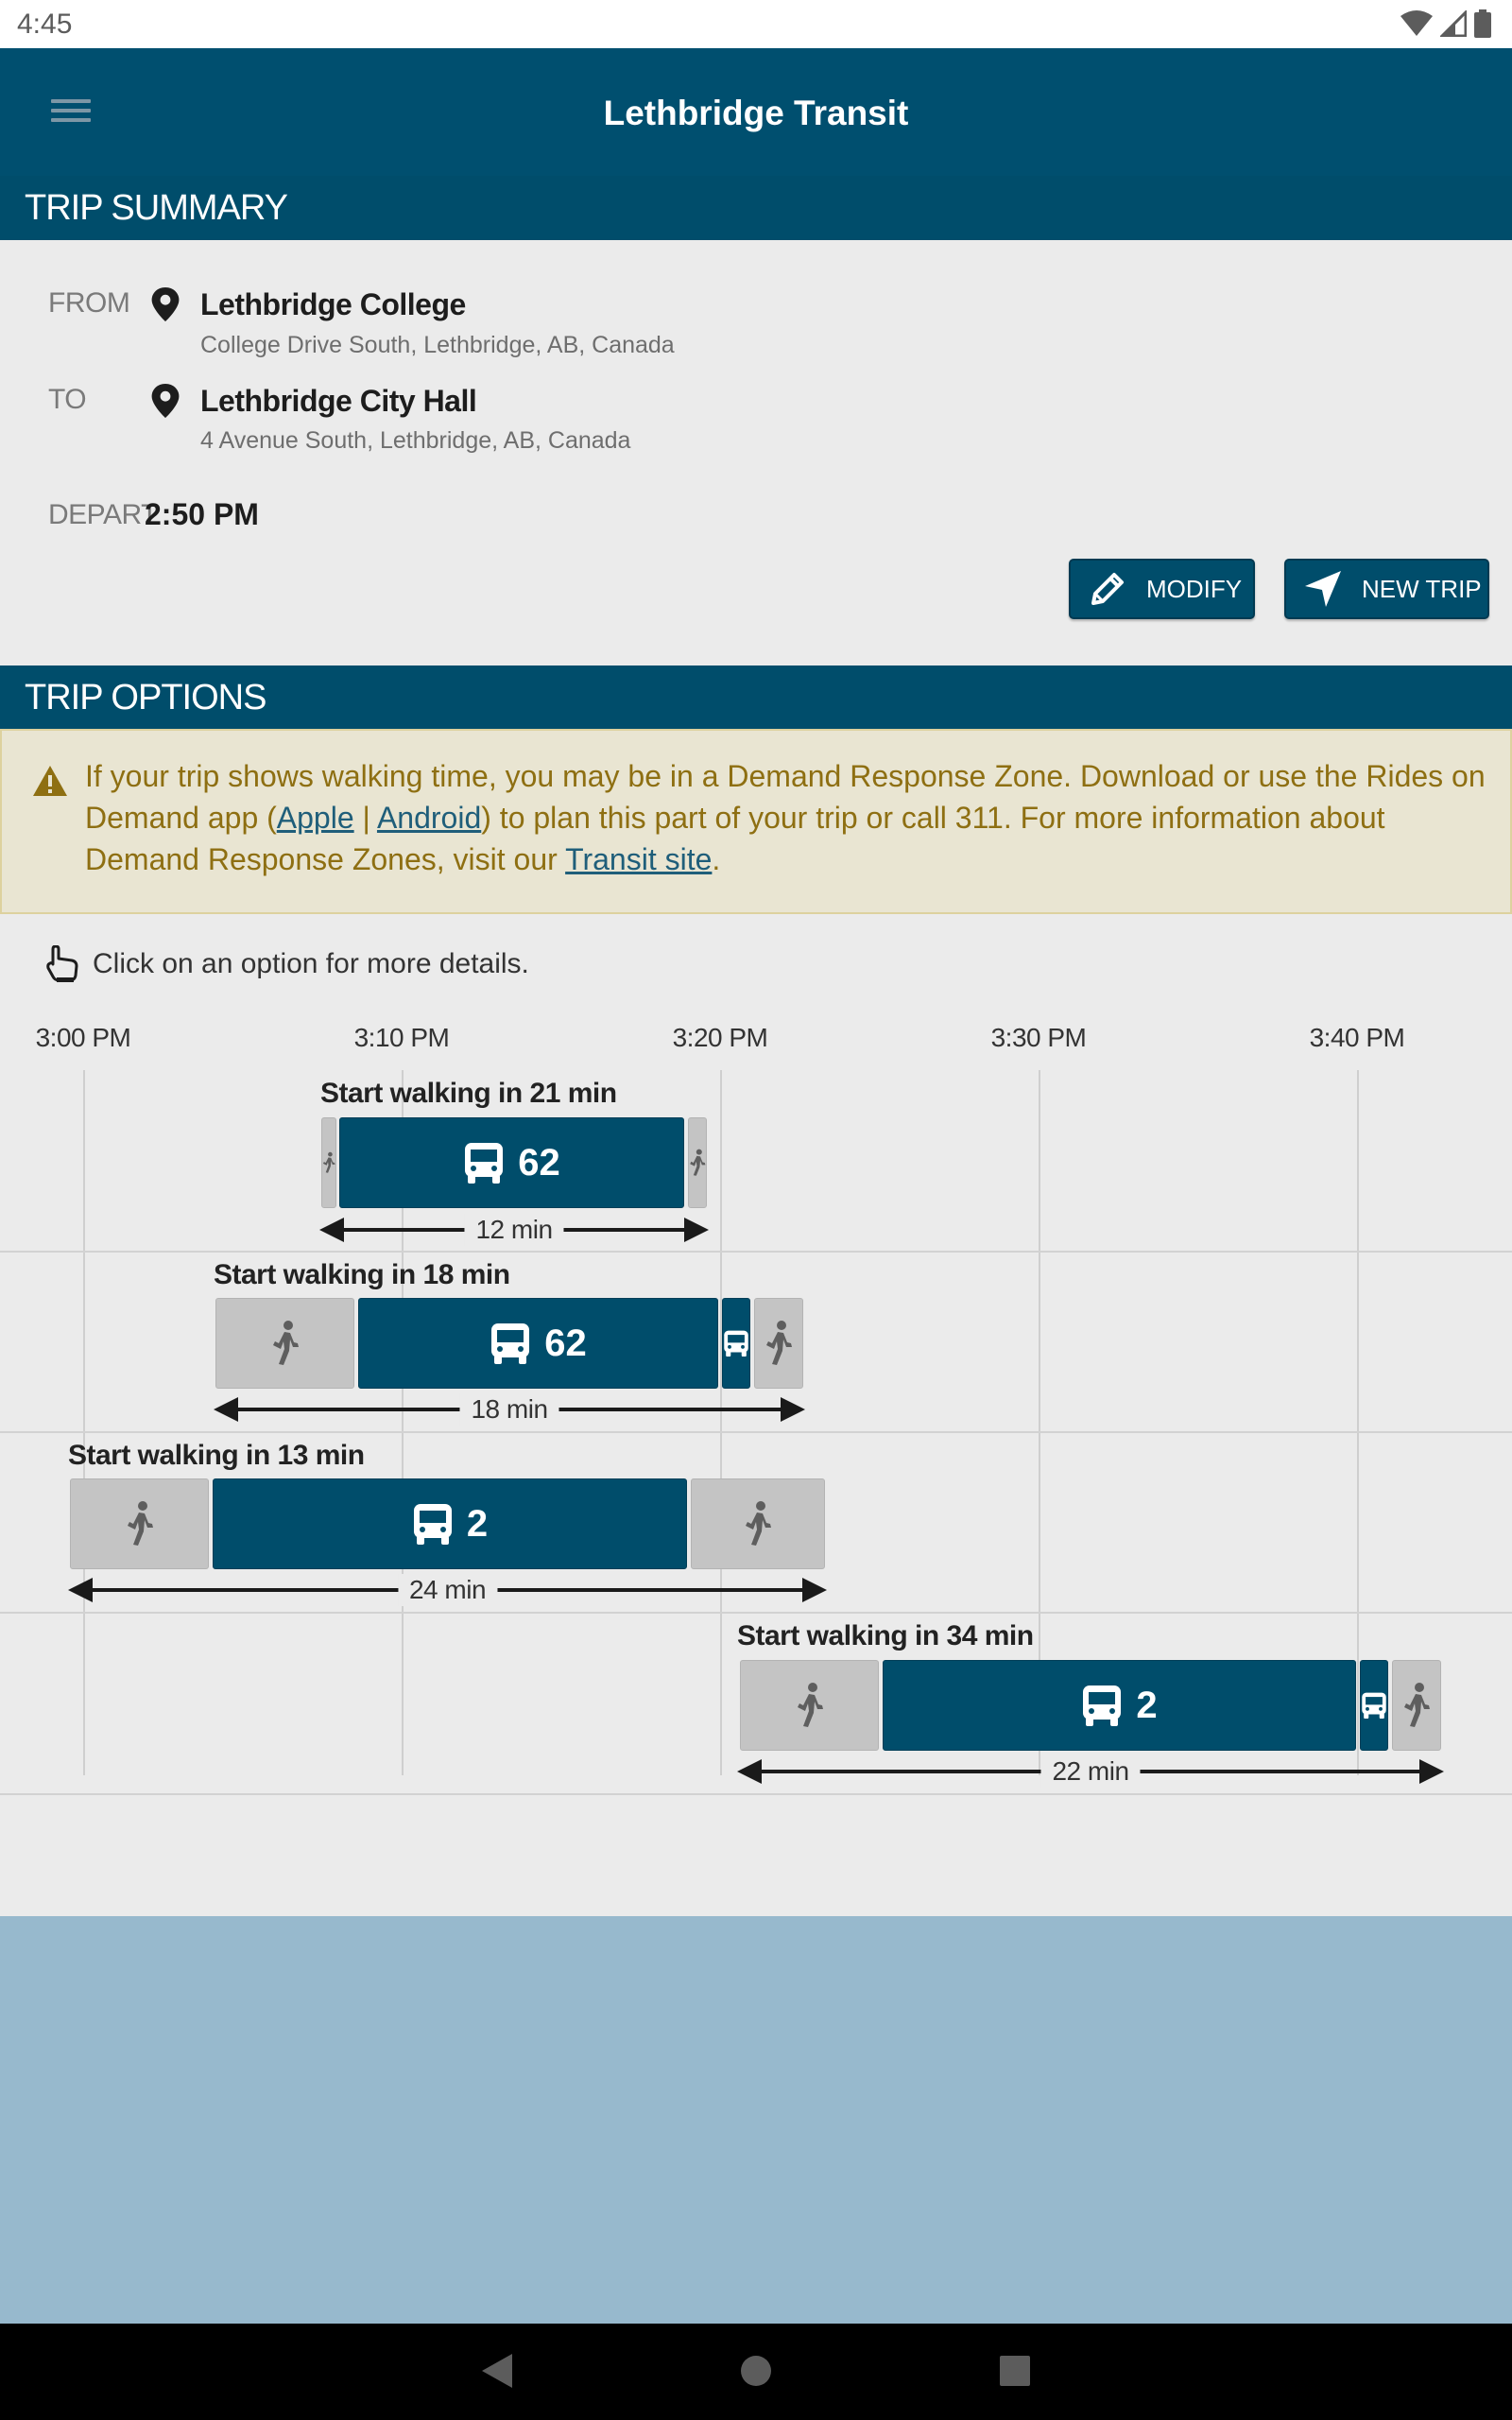  What do you see at coordinates (202, 514) in the screenshot?
I see `depart-time: 2:50 PM` at bounding box center [202, 514].